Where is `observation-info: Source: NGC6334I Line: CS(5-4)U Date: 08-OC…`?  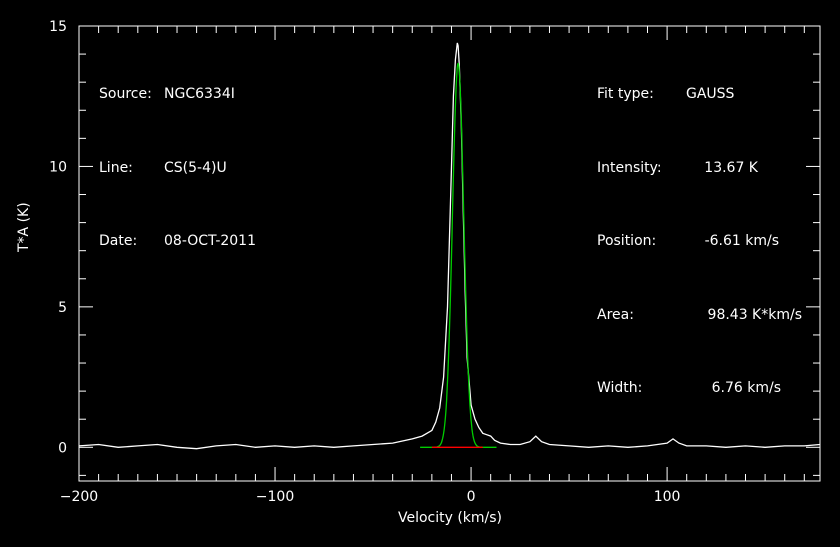 observation-info: Source: NGC6334I Line: CS(5-4)U Date: 08-OC… is located at coordinates (177, 155).